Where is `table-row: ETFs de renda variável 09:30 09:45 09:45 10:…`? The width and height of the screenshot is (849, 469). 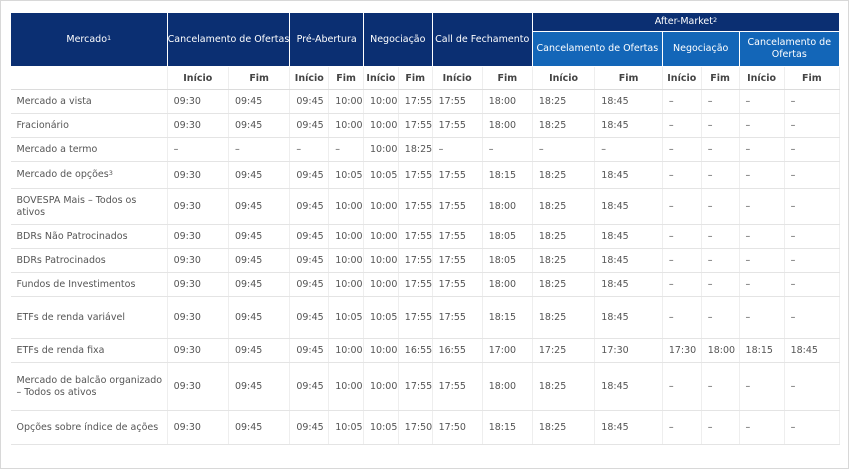
table-row: ETFs de renda variável 09:30 09:45 09:45 10:… is located at coordinates (425, 317).